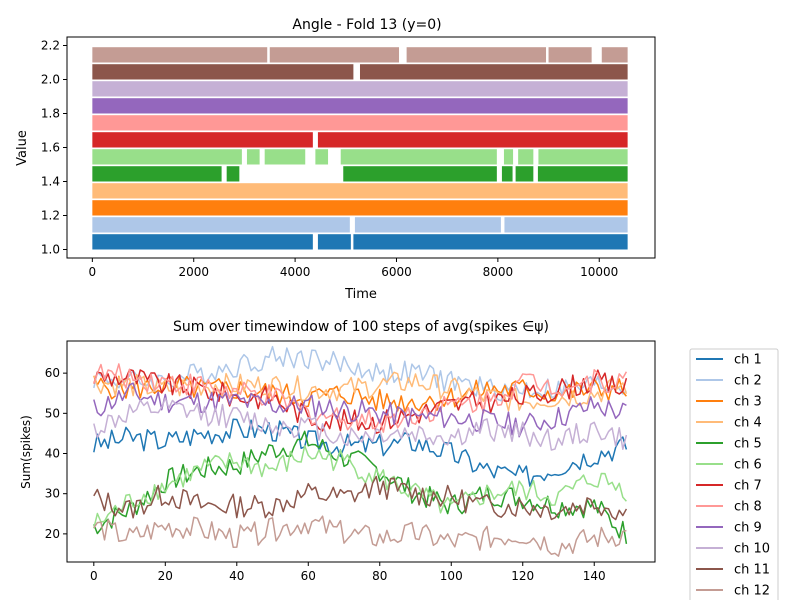 This screenshot has height=600, width=800. Describe the element at coordinates (308, 576) in the screenshot. I see `xtick-label: 60` at that location.